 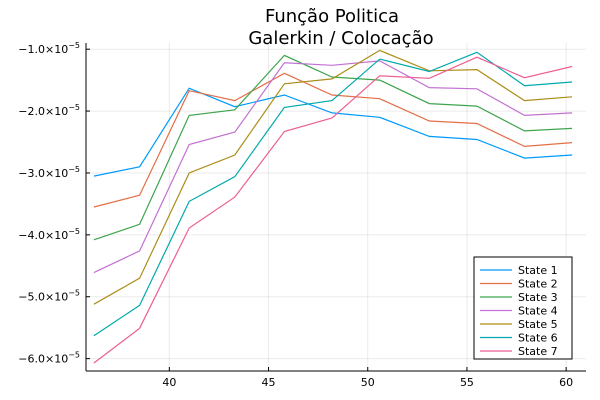 I want to click on y-tick-label: −3.0×10⁻⁵, so click(x=49, y=172).